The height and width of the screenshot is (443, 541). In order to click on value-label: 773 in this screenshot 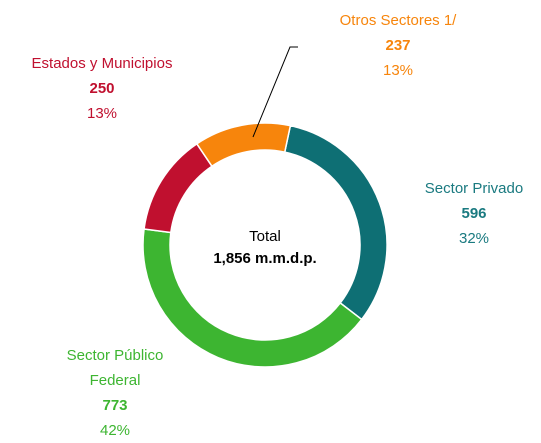, I will do `click(115, 405)`.